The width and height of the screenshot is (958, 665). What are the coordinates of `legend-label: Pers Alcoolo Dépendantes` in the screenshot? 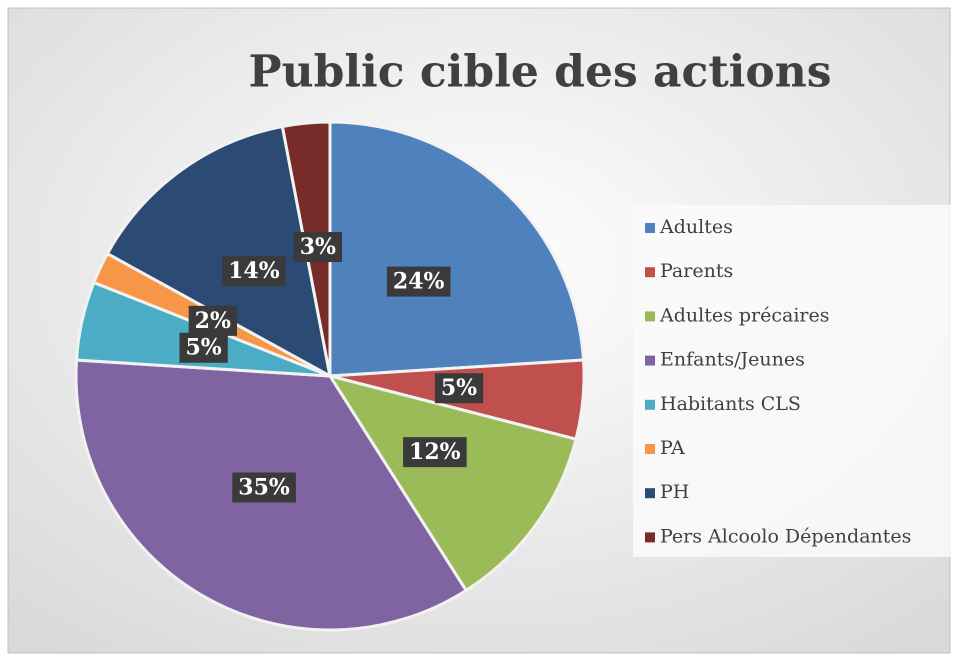 It's located at (785, 536).